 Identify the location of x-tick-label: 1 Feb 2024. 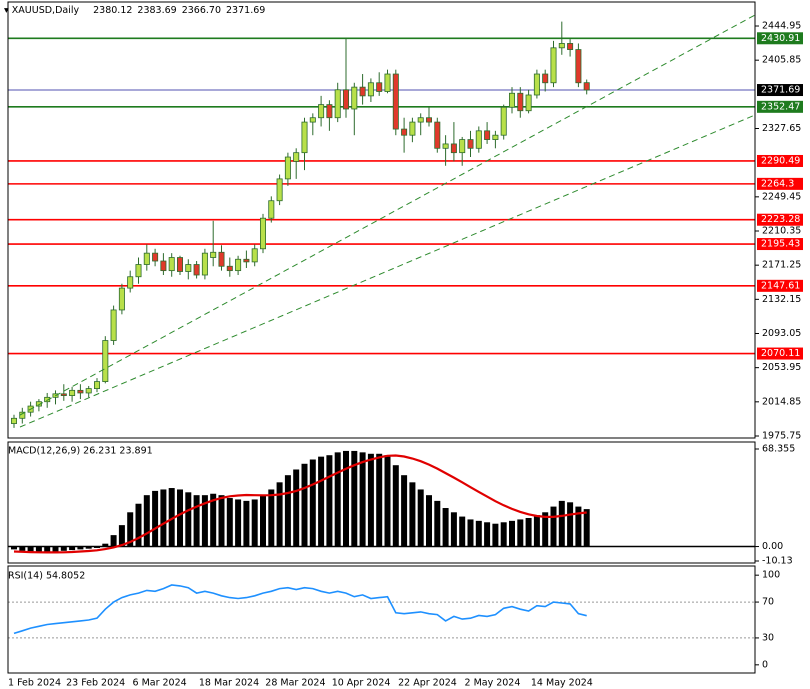
(34, 683).